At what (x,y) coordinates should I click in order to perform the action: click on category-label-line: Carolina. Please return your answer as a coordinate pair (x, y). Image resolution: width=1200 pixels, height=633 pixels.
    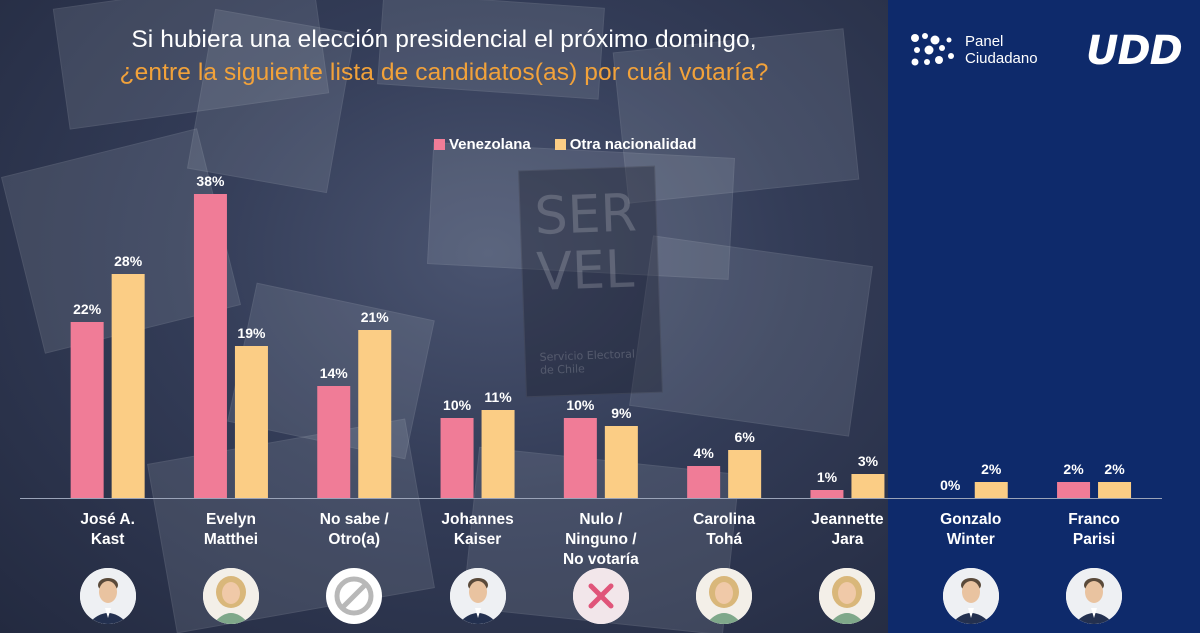
    Looking at the image, I should click on (724, 519).